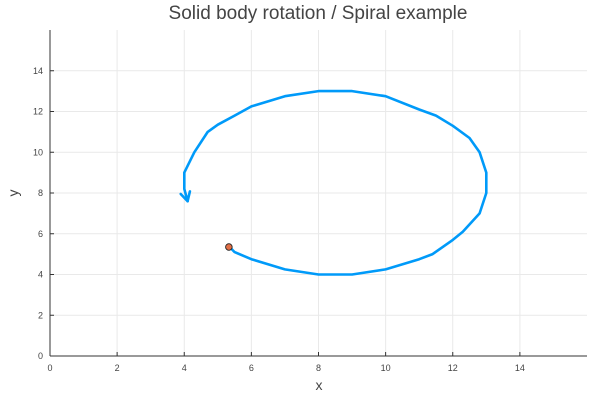  I want to click on x-tick-label: 10, so click(386, 368).